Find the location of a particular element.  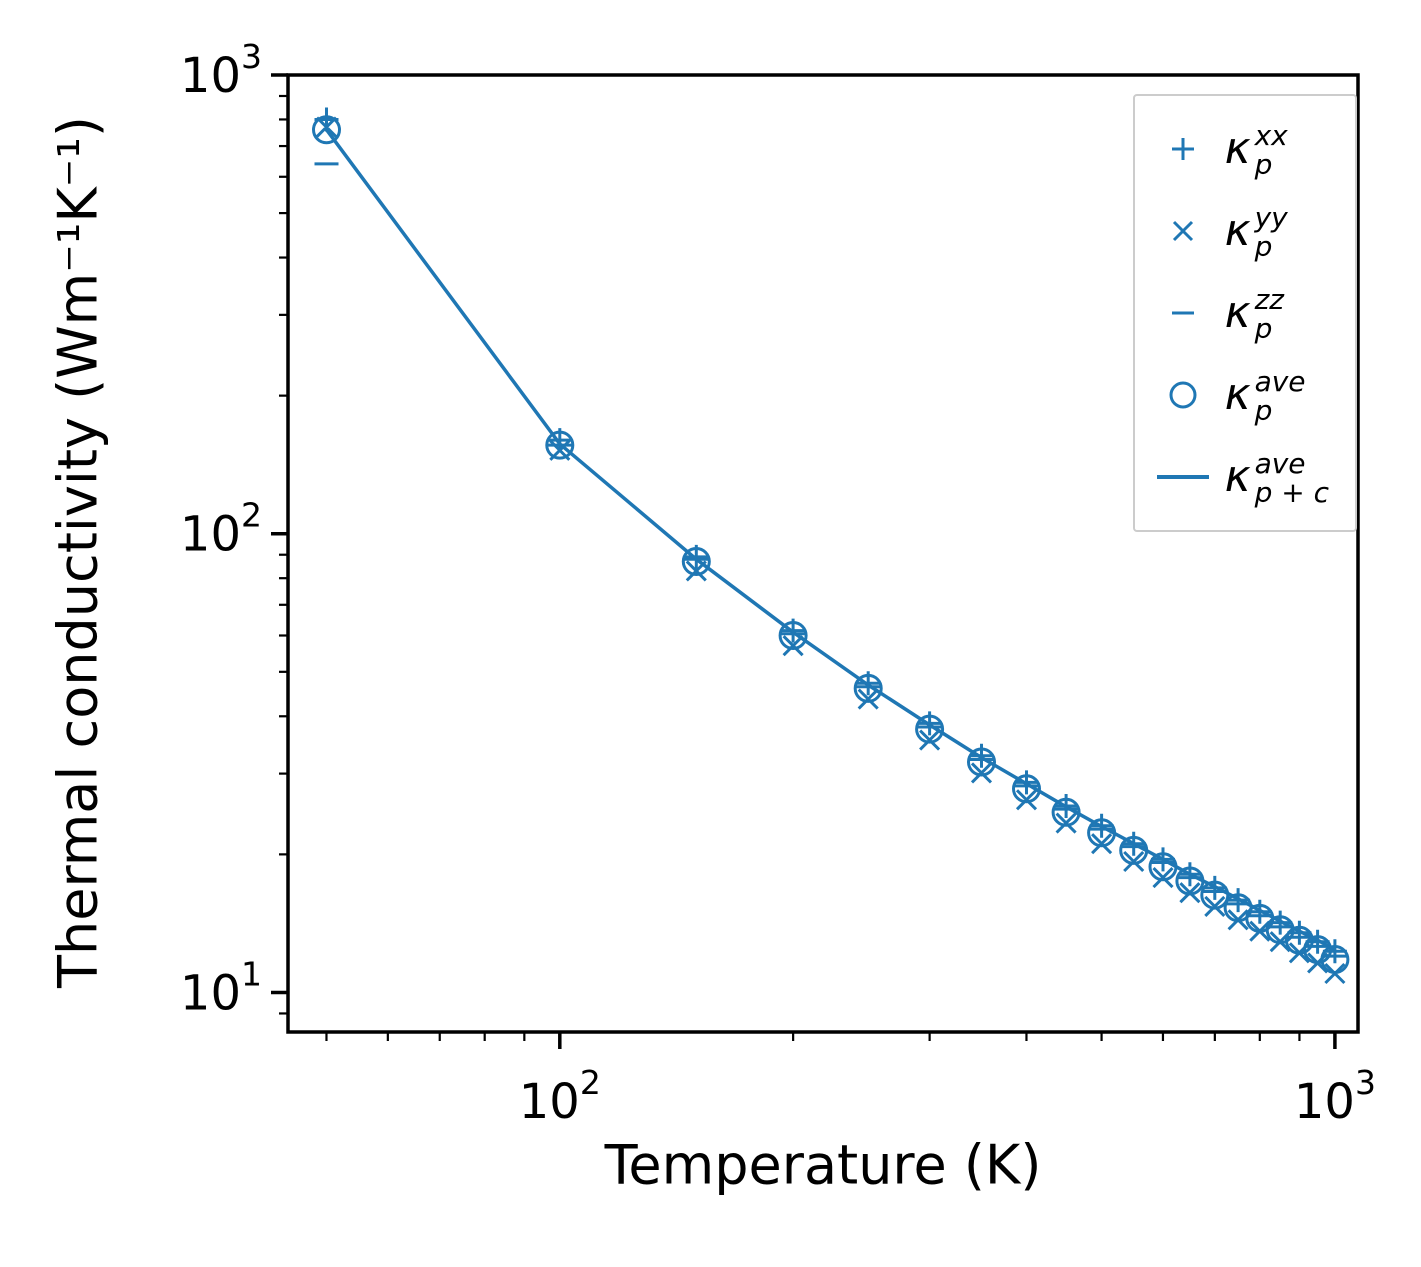

legend-label: κ yy p is located at coordinates (1256, 231).